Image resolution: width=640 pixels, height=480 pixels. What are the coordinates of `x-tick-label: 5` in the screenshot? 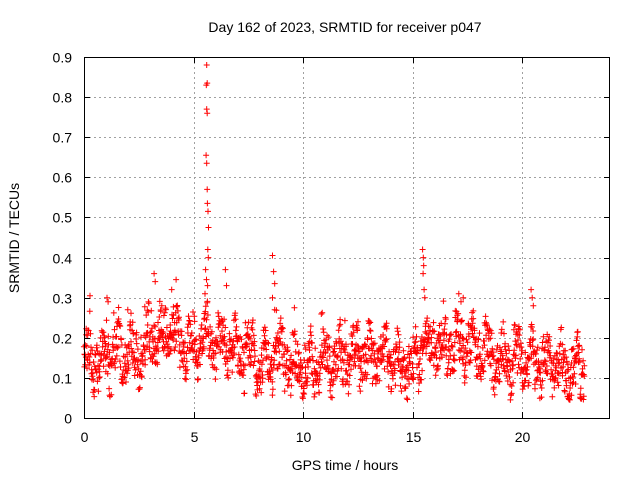 It's located at (195, 437).